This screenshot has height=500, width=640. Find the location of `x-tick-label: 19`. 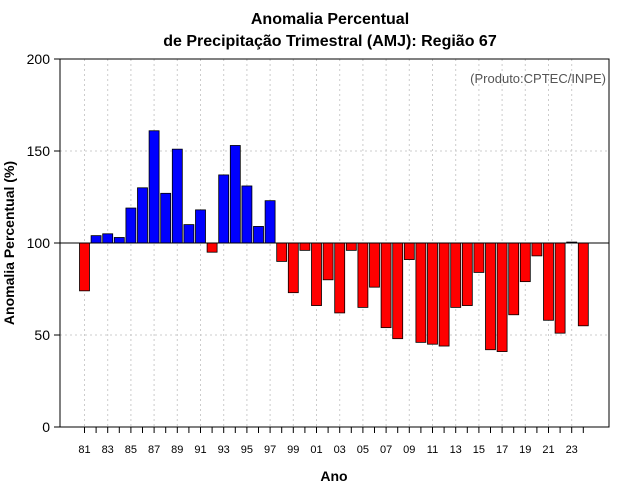

x-tick-label: 19 is located at coordinates (525, 450).